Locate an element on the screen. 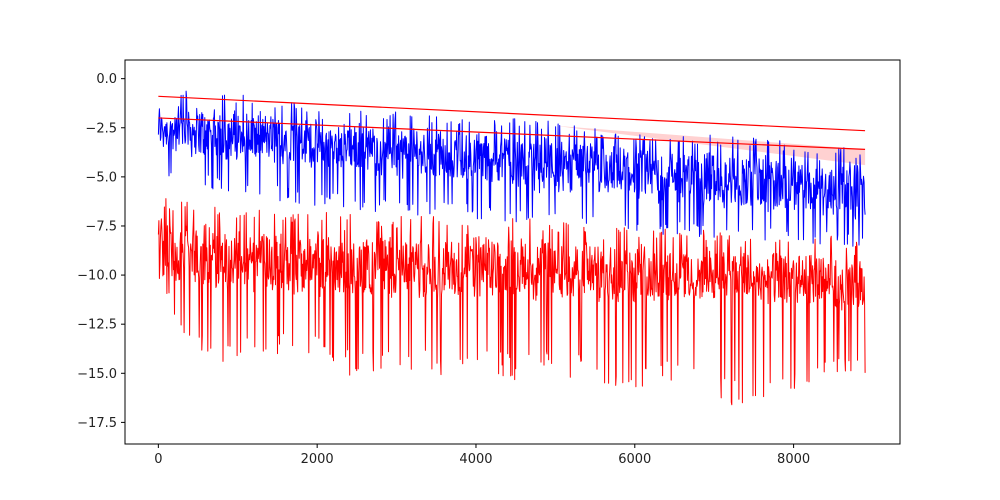  y-tick-label: −15.0 is located at coordinates (97, 374).